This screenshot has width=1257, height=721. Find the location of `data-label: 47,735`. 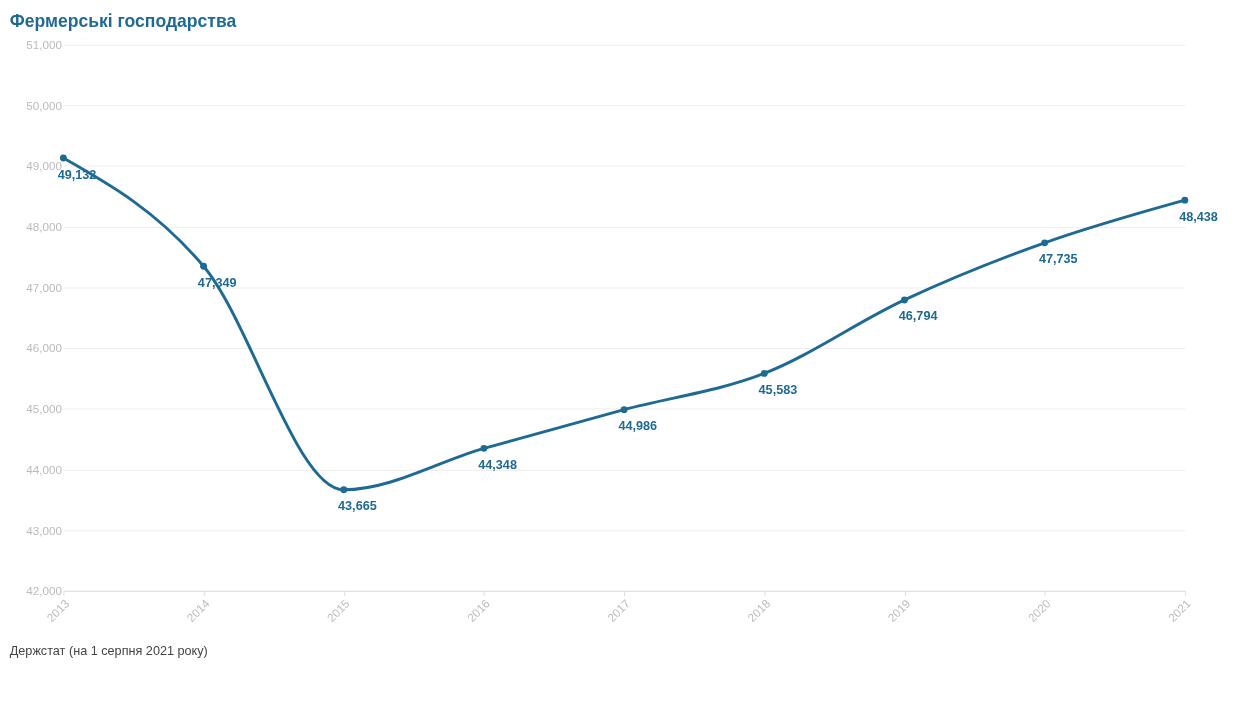

data-label: 47,735 is located at coordinates (1058, 259).